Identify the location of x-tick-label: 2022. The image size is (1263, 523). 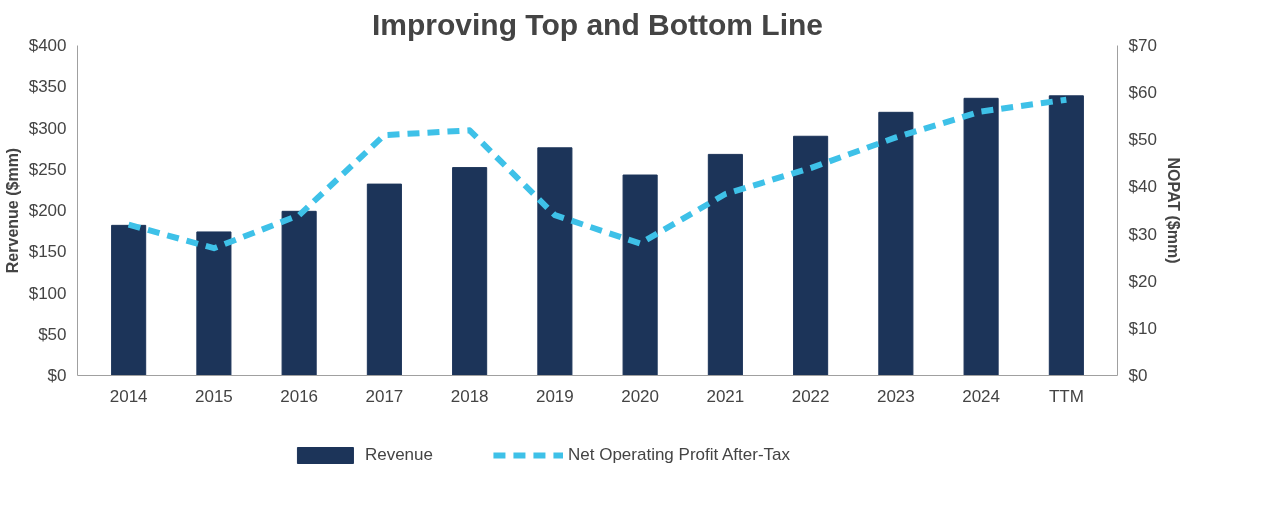
(810, 396).